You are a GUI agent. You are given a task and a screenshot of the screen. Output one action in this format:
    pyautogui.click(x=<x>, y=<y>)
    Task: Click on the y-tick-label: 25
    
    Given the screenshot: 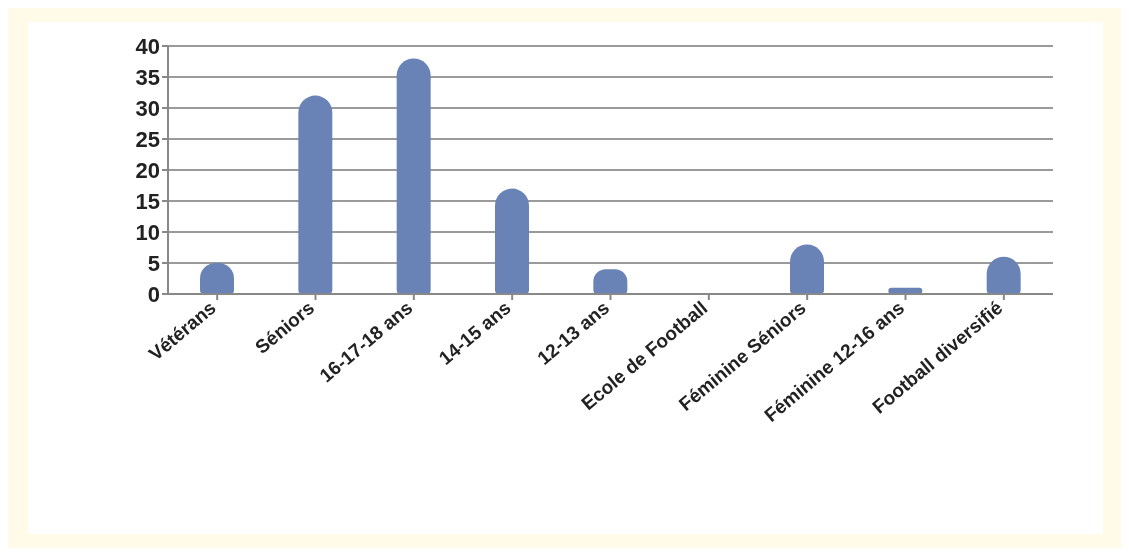 What is the action you would take?
    pyautogui.click(x=147, y=139)
    